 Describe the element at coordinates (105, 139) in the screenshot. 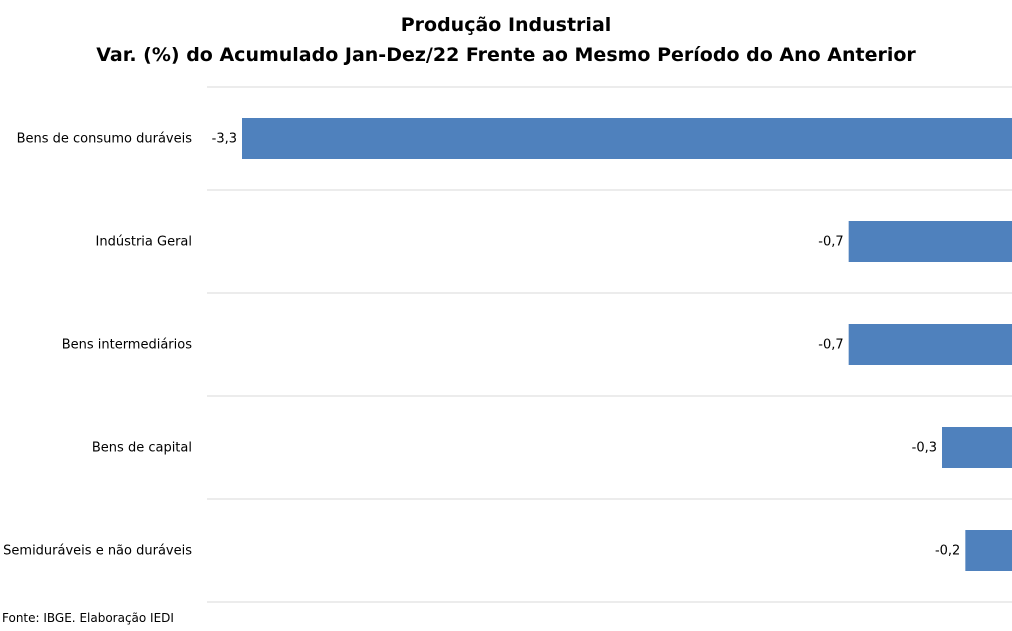

I see `category-label: Bens de consumo duráveis` at that location.